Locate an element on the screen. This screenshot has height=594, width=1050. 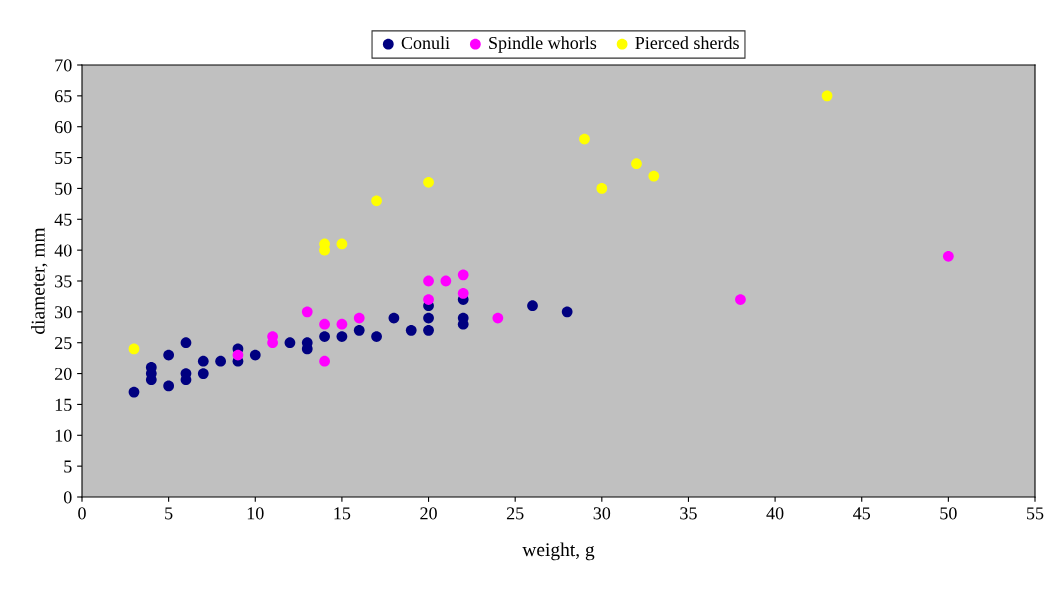
y-tick-label: 10 is located at coordinates (63, 435).